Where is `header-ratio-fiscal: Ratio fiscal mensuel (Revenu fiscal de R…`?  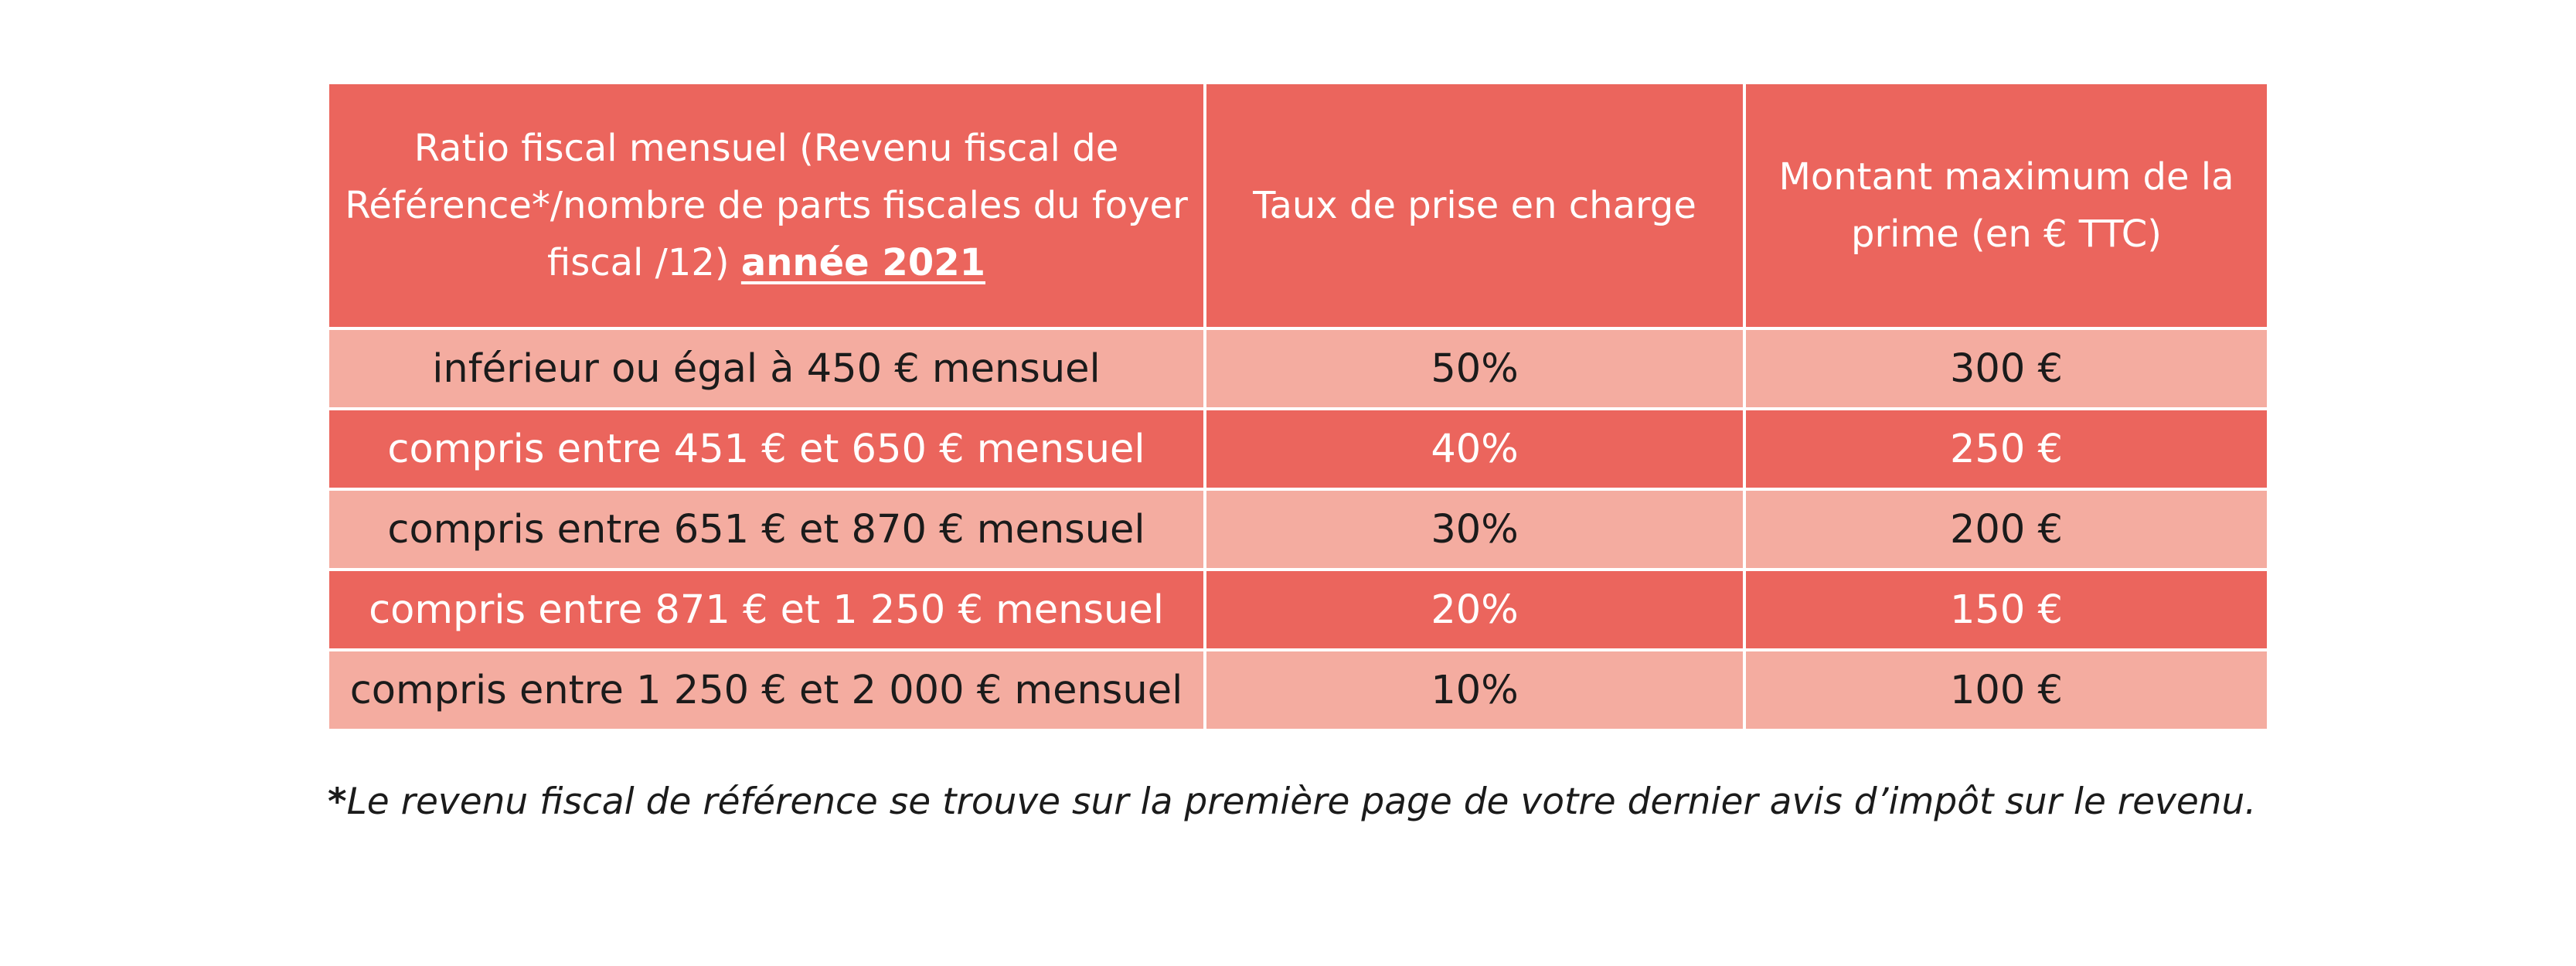 header-ratio-fiscal: Ratio fiscal mensuel (Revenu fiscal de R… is located at coordinates (766, 205).